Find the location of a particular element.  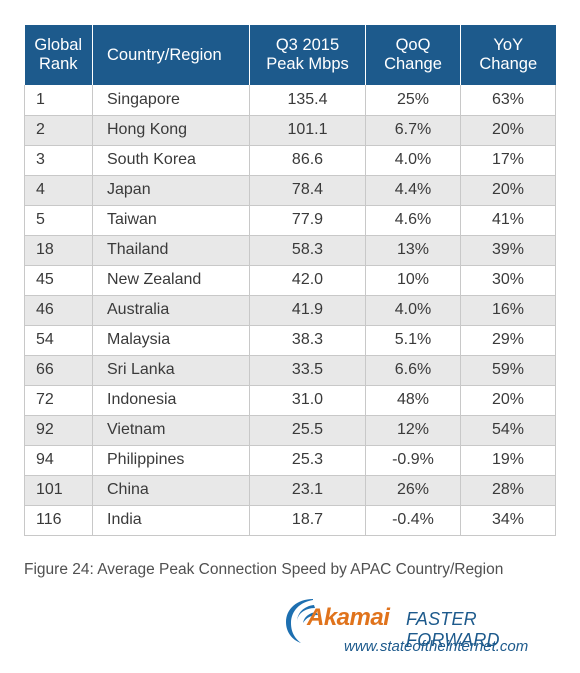

brand-url: www.stateoftheinternet.com is located at coordinates (436, 646).